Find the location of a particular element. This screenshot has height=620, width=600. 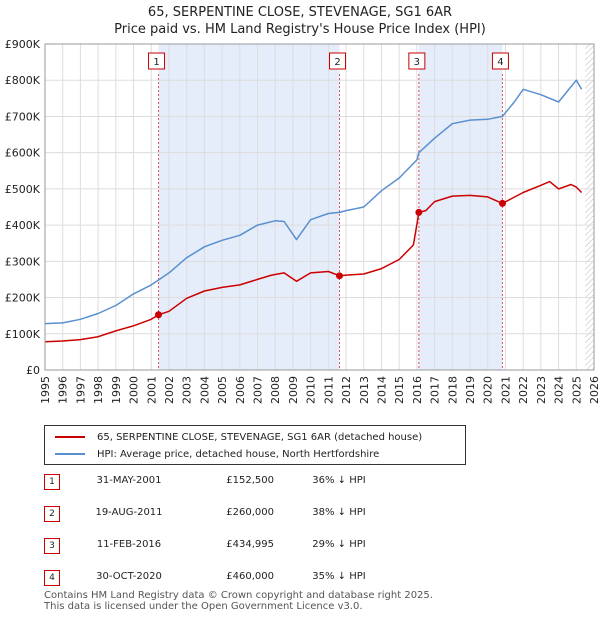

x-tick-label: 2009 is located at coordinates (293, 390).